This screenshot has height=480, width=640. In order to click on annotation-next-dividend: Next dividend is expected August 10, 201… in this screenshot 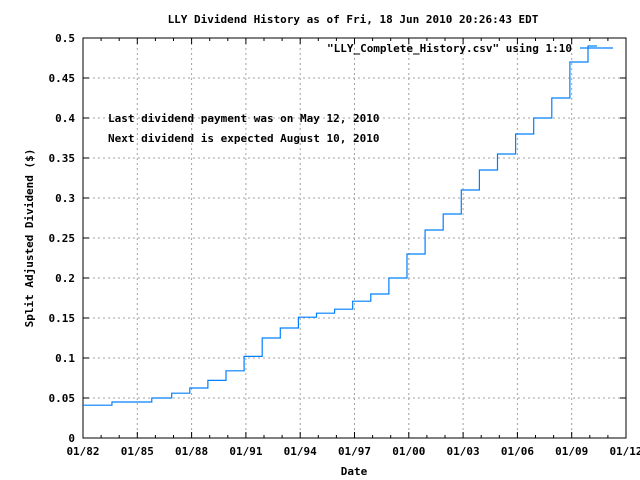, I will do `click(244, 138)`.